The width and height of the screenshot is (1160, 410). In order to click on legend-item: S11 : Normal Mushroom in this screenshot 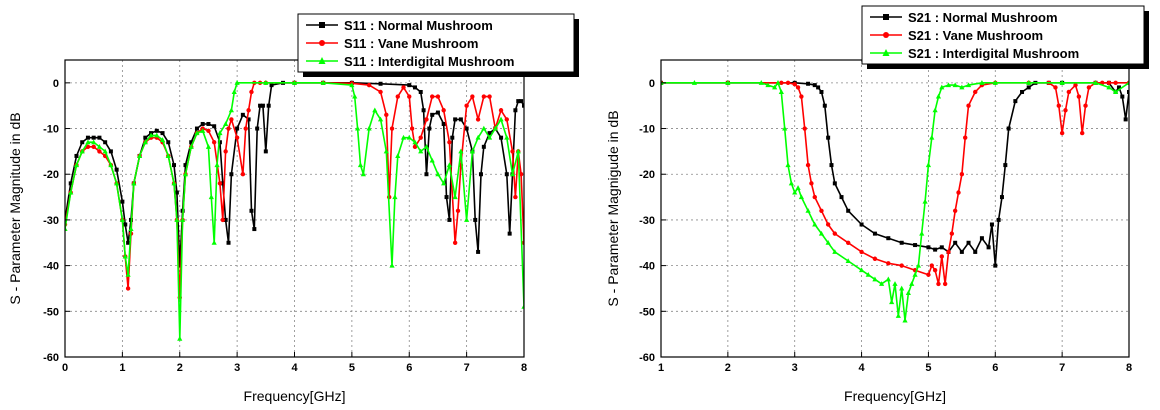, I will do `click(399, 25)`.